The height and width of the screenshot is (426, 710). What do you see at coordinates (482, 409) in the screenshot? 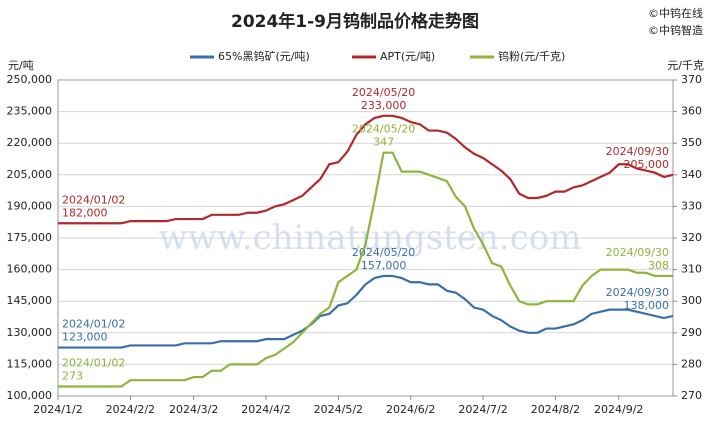
I see `x-tick-label: 2024/7/2` at bounding box center [482, 409].